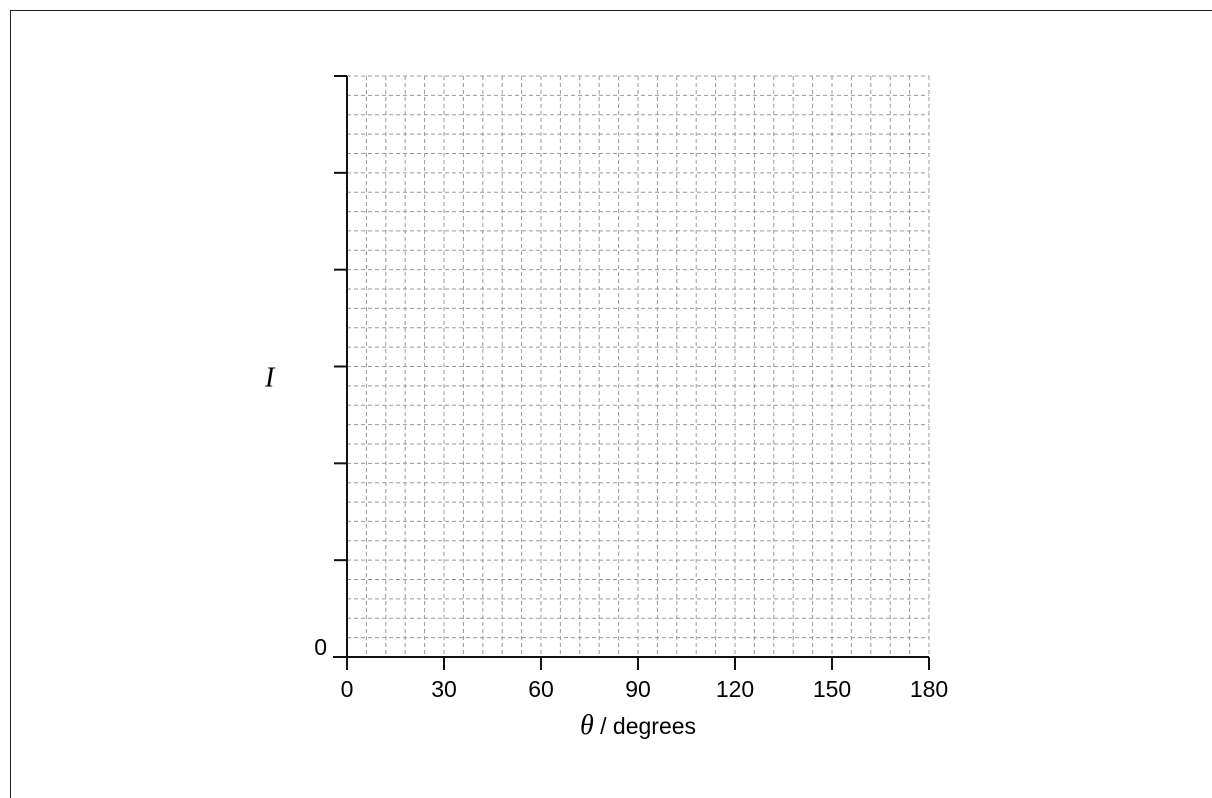  What do you see at coordinates (929, 689) in the screenshot?
I see `x-tick-label: 180` at bounding box center [929, 689].